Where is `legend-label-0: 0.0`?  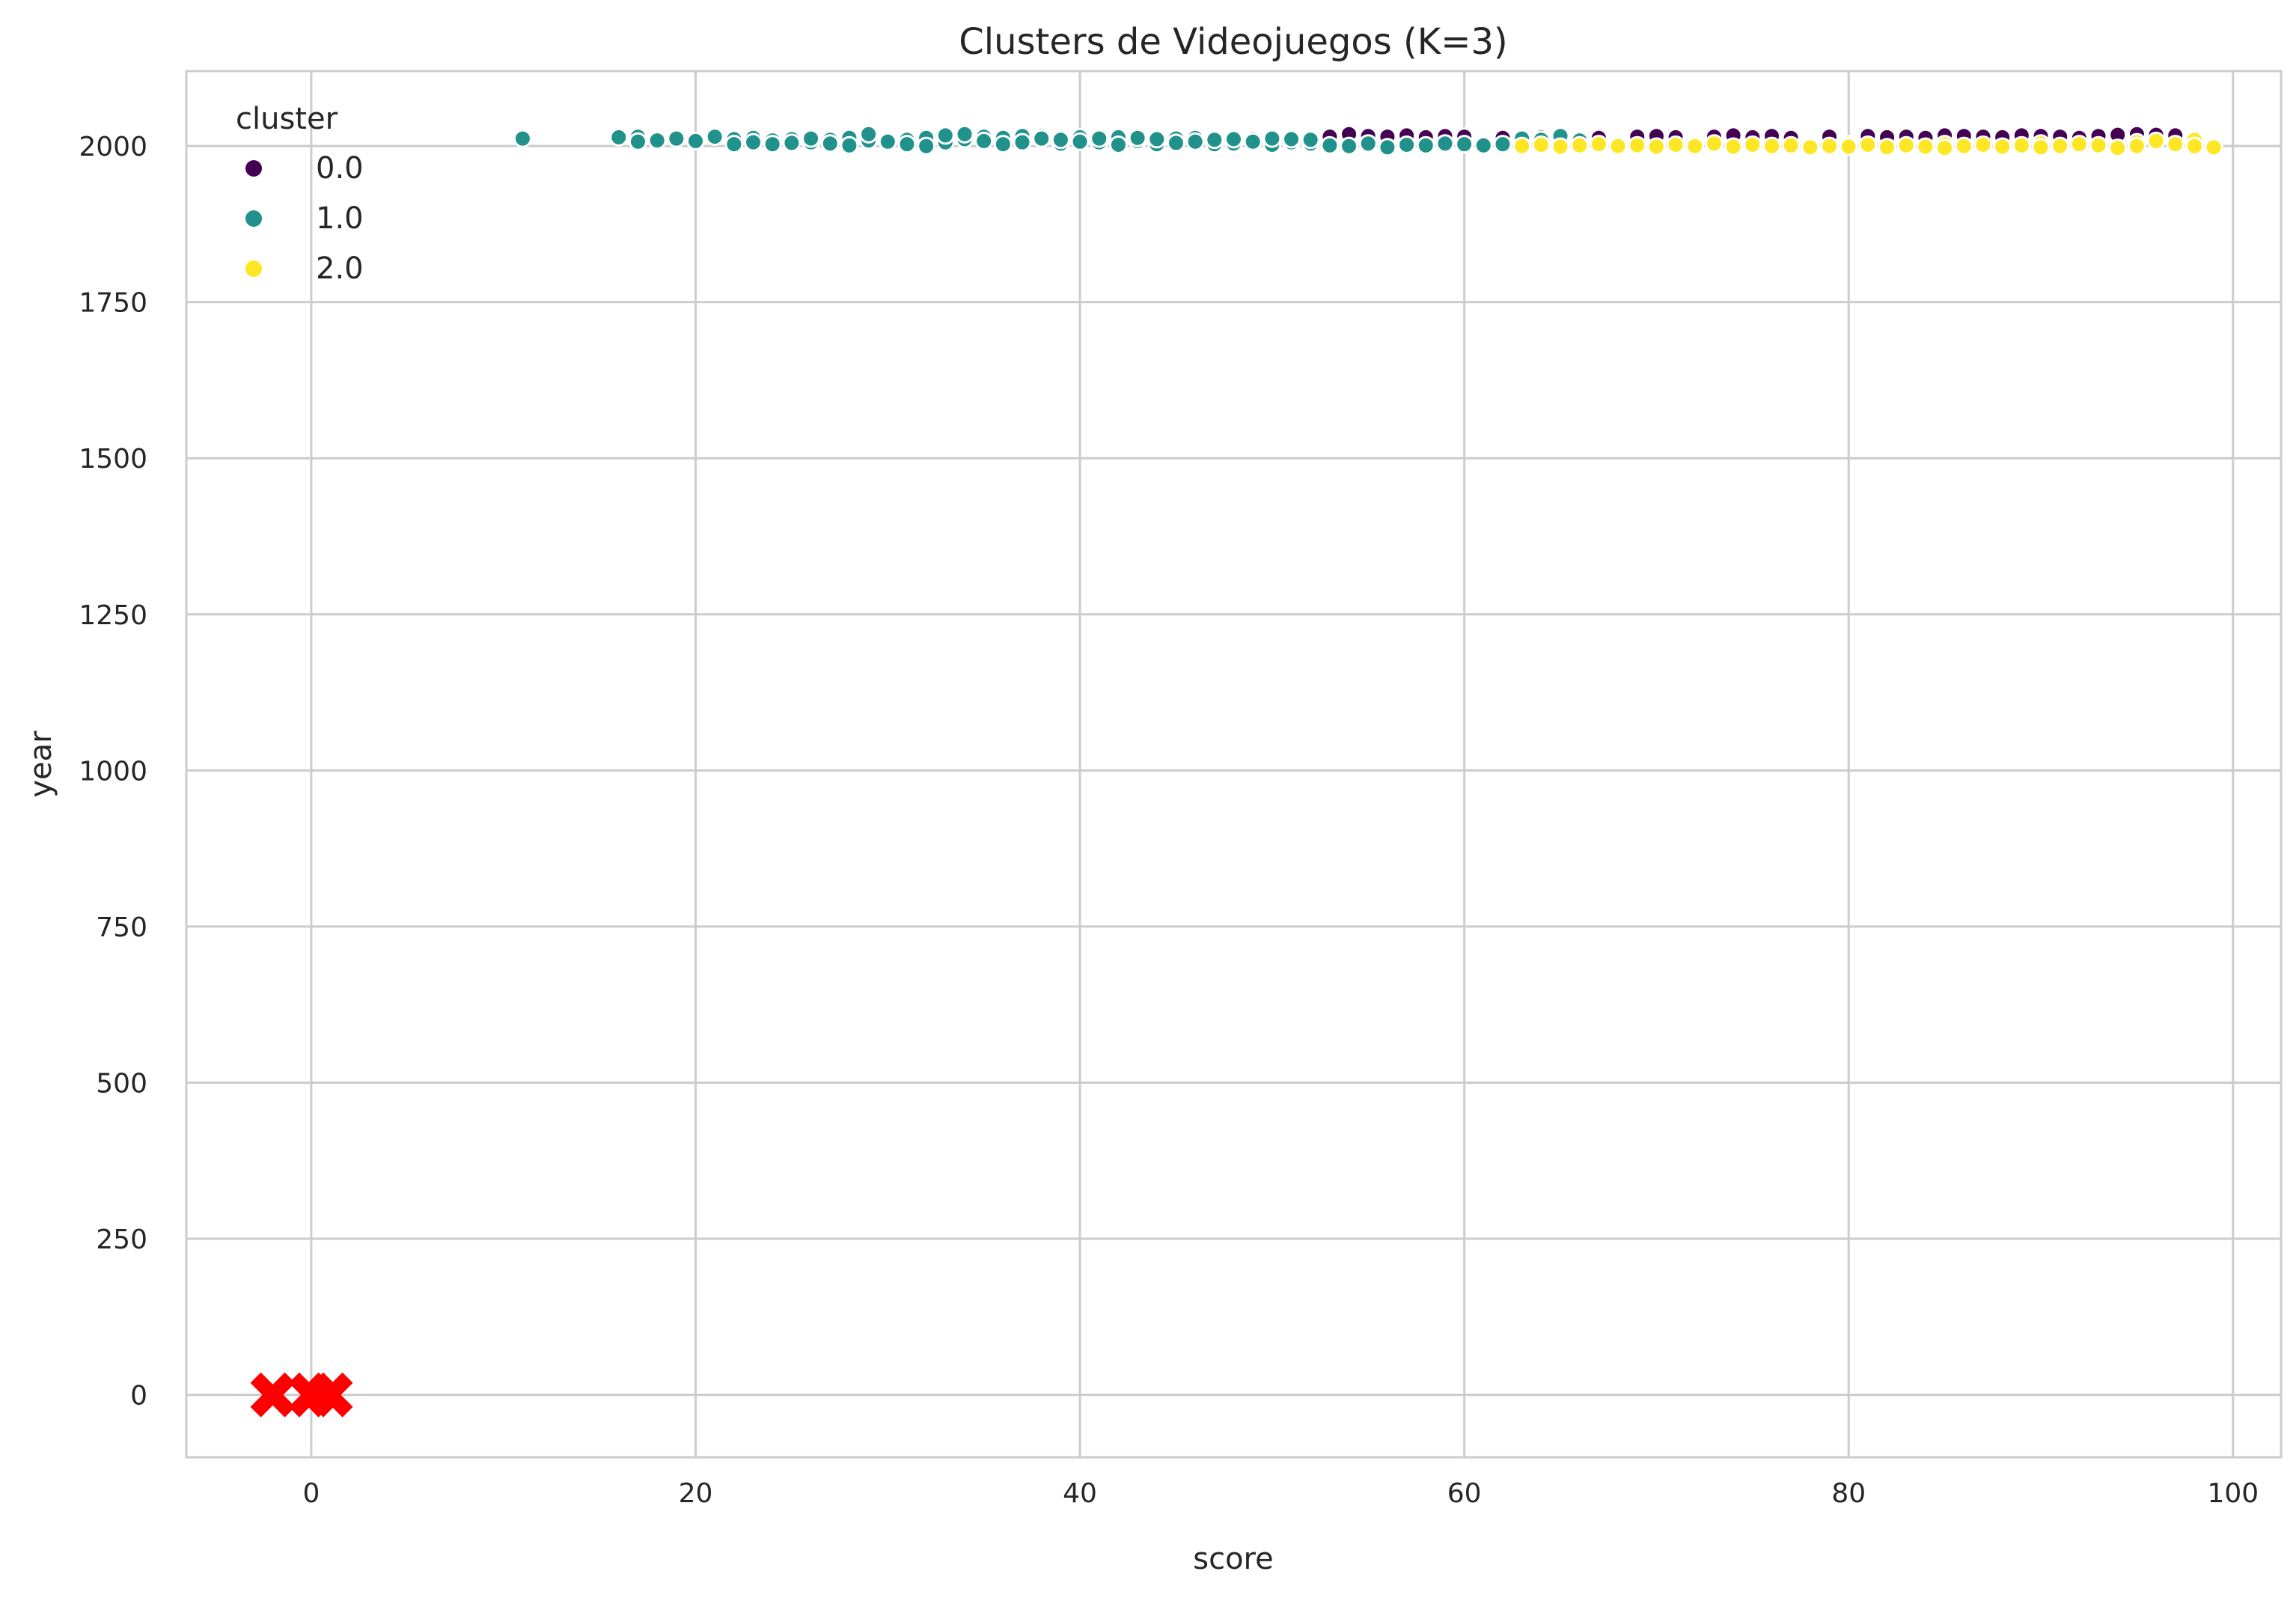
legend-label-0: 0.0 is located at coordinates (340, 168).